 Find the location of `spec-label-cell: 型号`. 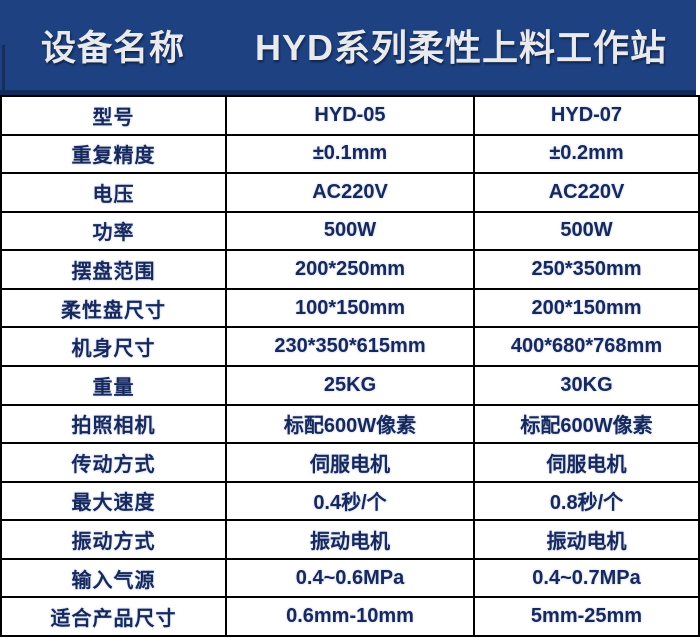

spec-label-cell: 型号 is located at coordinates (113, 115).